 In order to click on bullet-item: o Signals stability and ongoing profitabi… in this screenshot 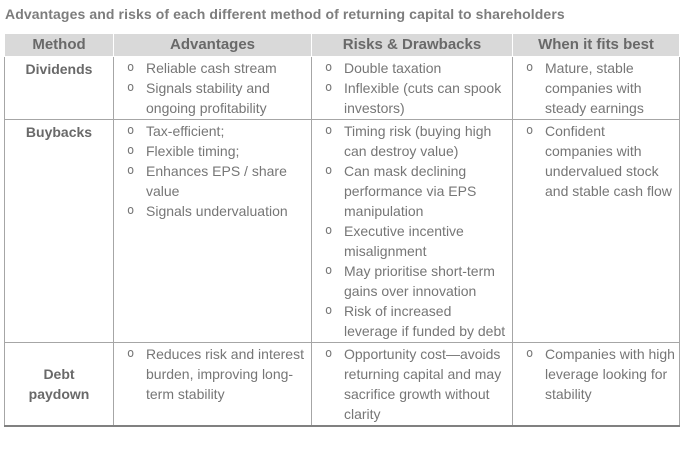, I will do `click(210, 98)`.